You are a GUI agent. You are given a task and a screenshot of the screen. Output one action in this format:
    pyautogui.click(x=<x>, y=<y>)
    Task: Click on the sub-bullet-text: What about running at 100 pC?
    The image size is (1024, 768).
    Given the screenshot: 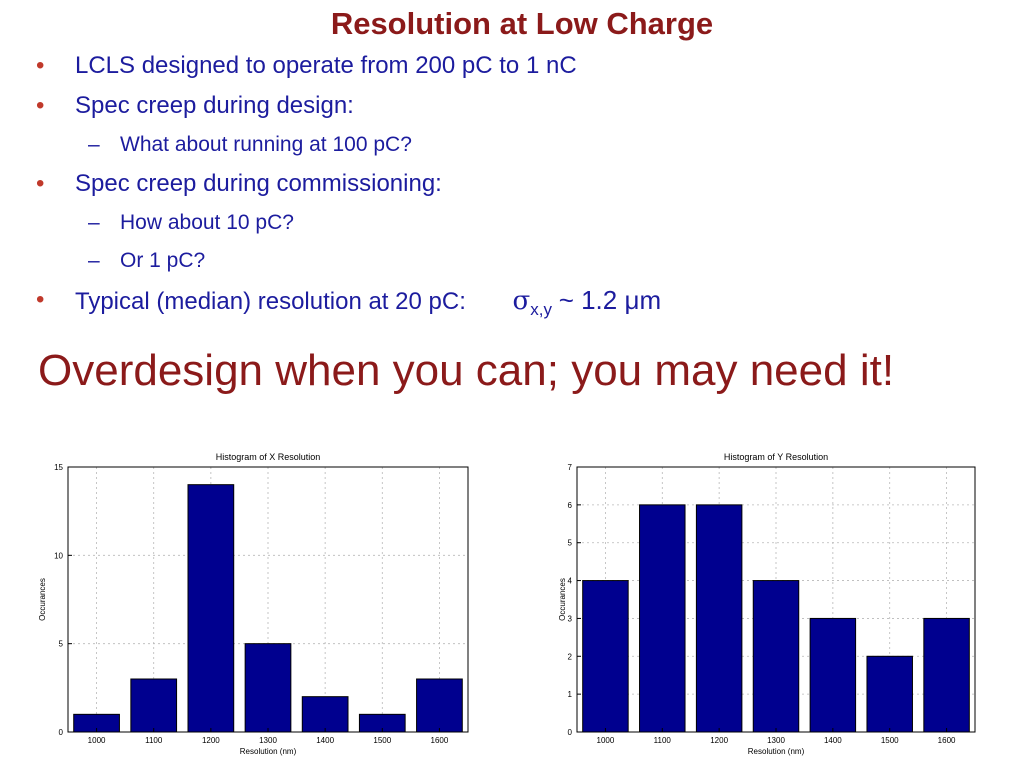 What is the action you would take?
    pyautogui.click(x=266, y=144)
    